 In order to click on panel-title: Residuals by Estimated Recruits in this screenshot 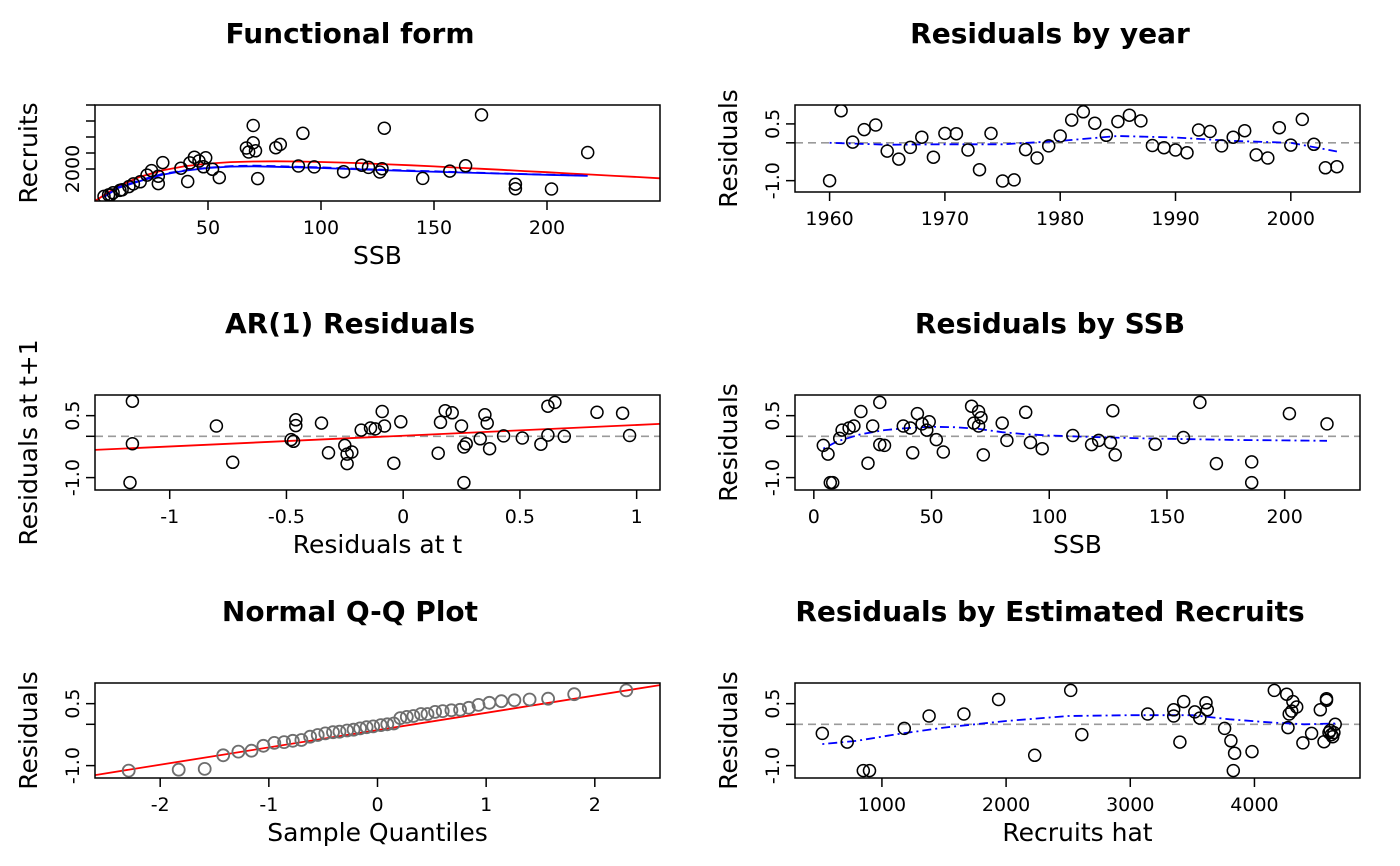, I will do `click(1049, 611)`.